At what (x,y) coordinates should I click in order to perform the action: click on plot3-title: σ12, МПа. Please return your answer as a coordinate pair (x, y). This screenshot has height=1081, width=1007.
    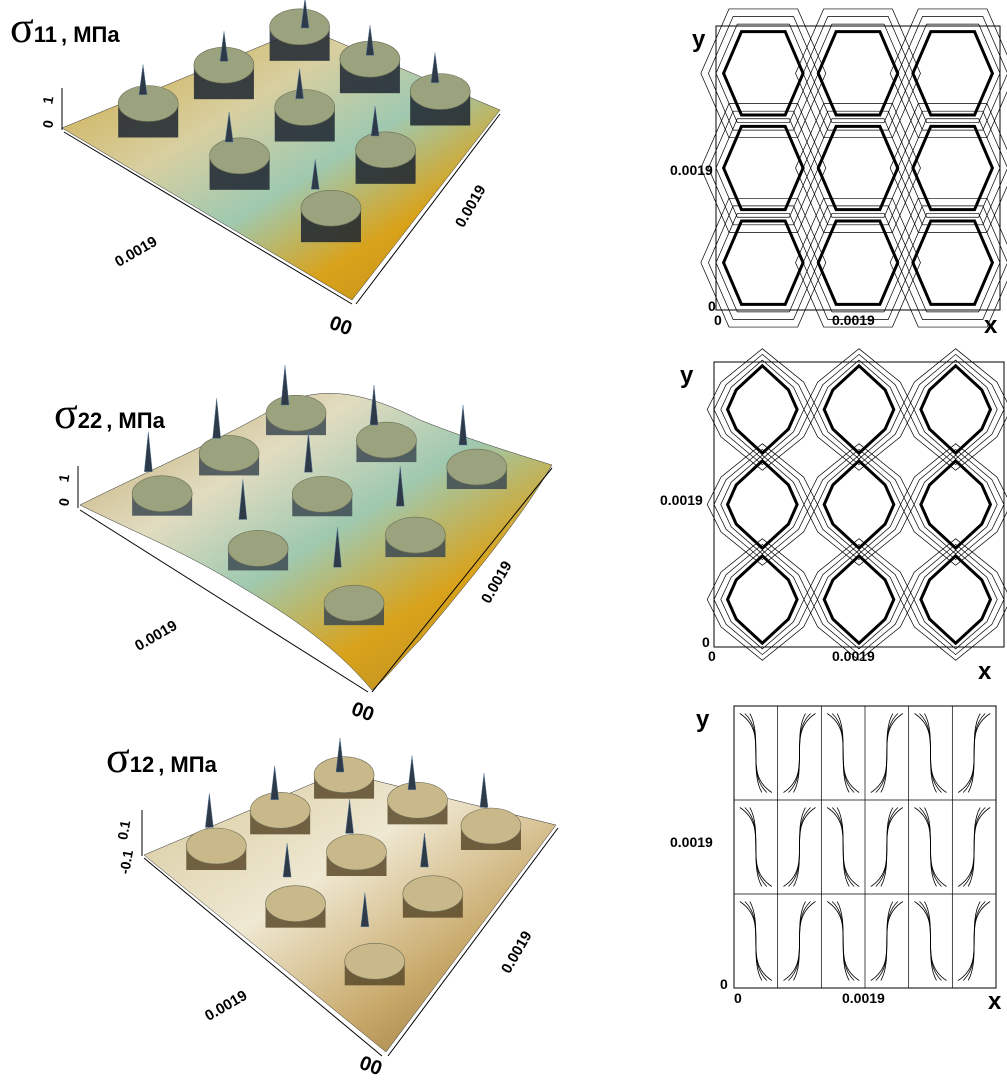
    Looking at the image, I should click on (161, 758).